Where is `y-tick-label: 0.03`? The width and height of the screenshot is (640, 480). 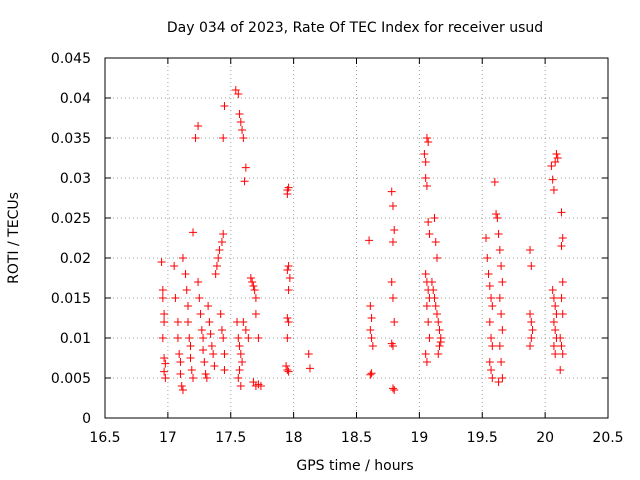 y-tick-label: 0.03 is located at coordinates (75, 179).